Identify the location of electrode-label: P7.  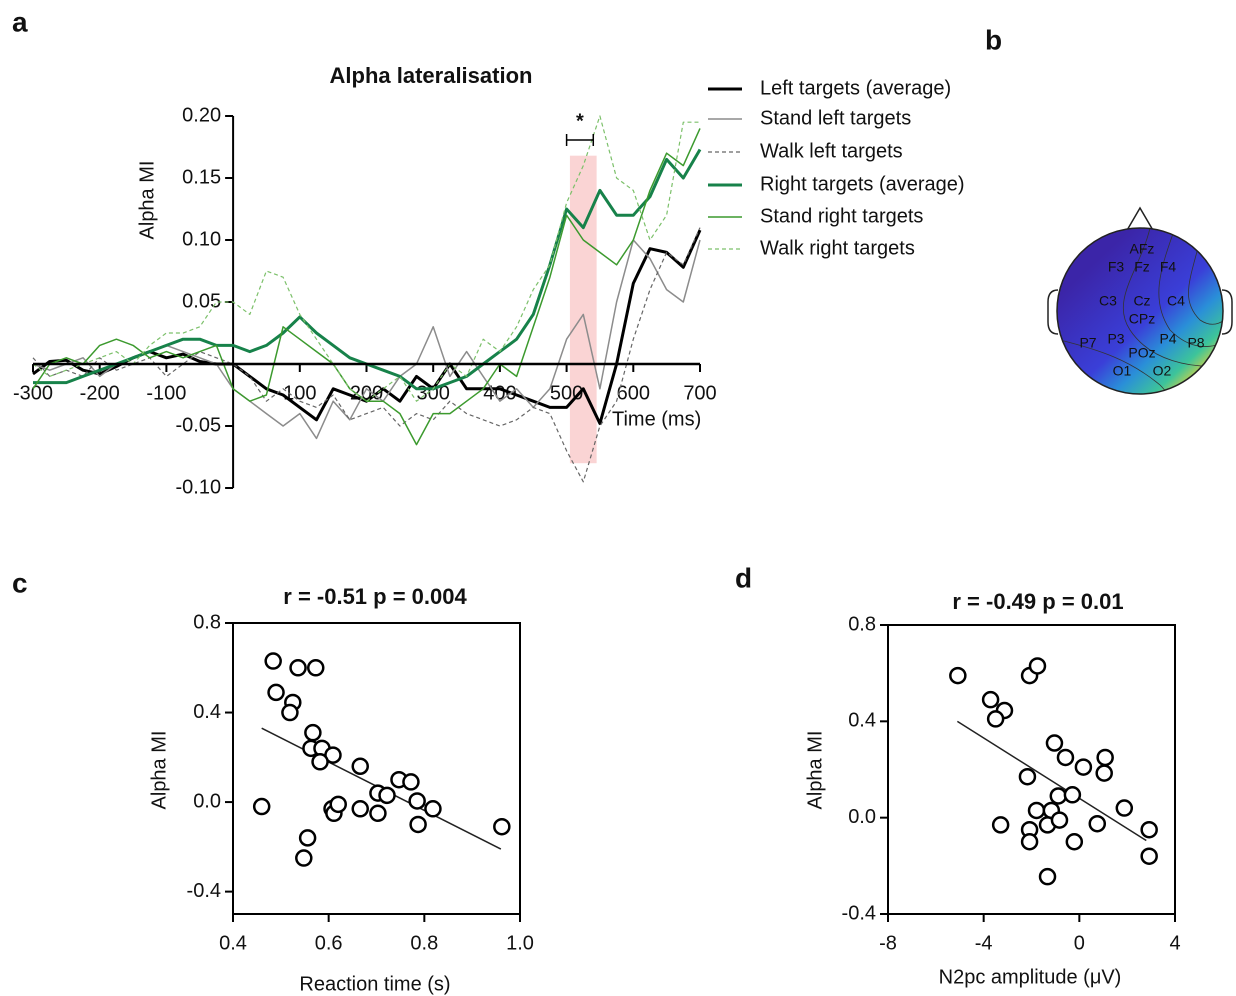
(1087, 343).